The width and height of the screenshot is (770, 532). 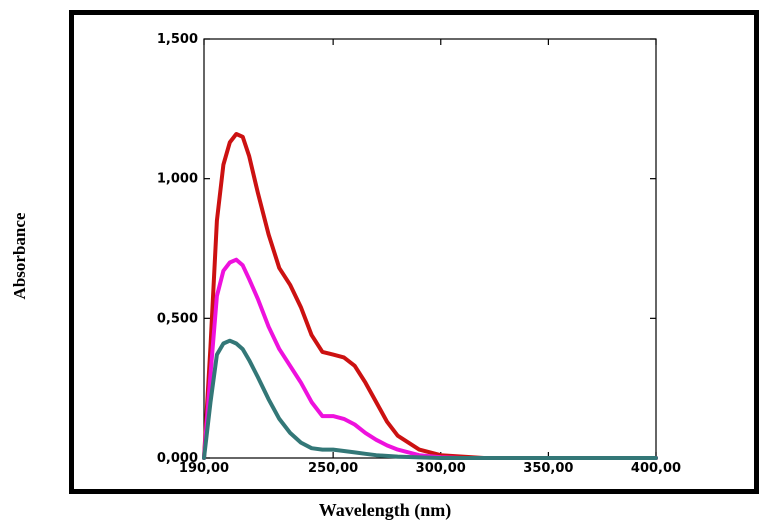 I want to click on x-tick-label: 300,00, so click(x=441, y=468).